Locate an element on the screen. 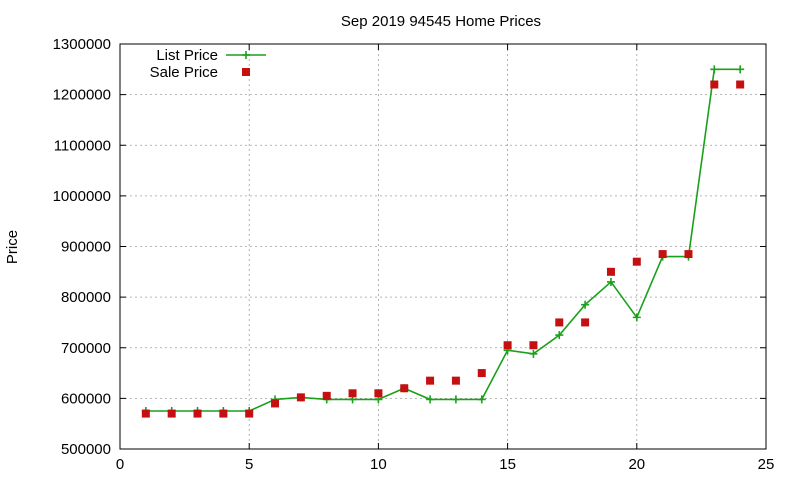 The height and width of the screenshot is (480, 800). y-tick-label: 600000 is located at coordinates (86, 398).